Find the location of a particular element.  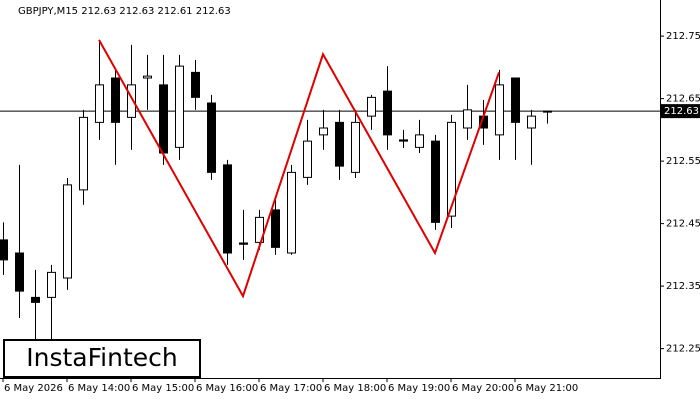

logo: InstaFintech is located at coordinates (102, 357).